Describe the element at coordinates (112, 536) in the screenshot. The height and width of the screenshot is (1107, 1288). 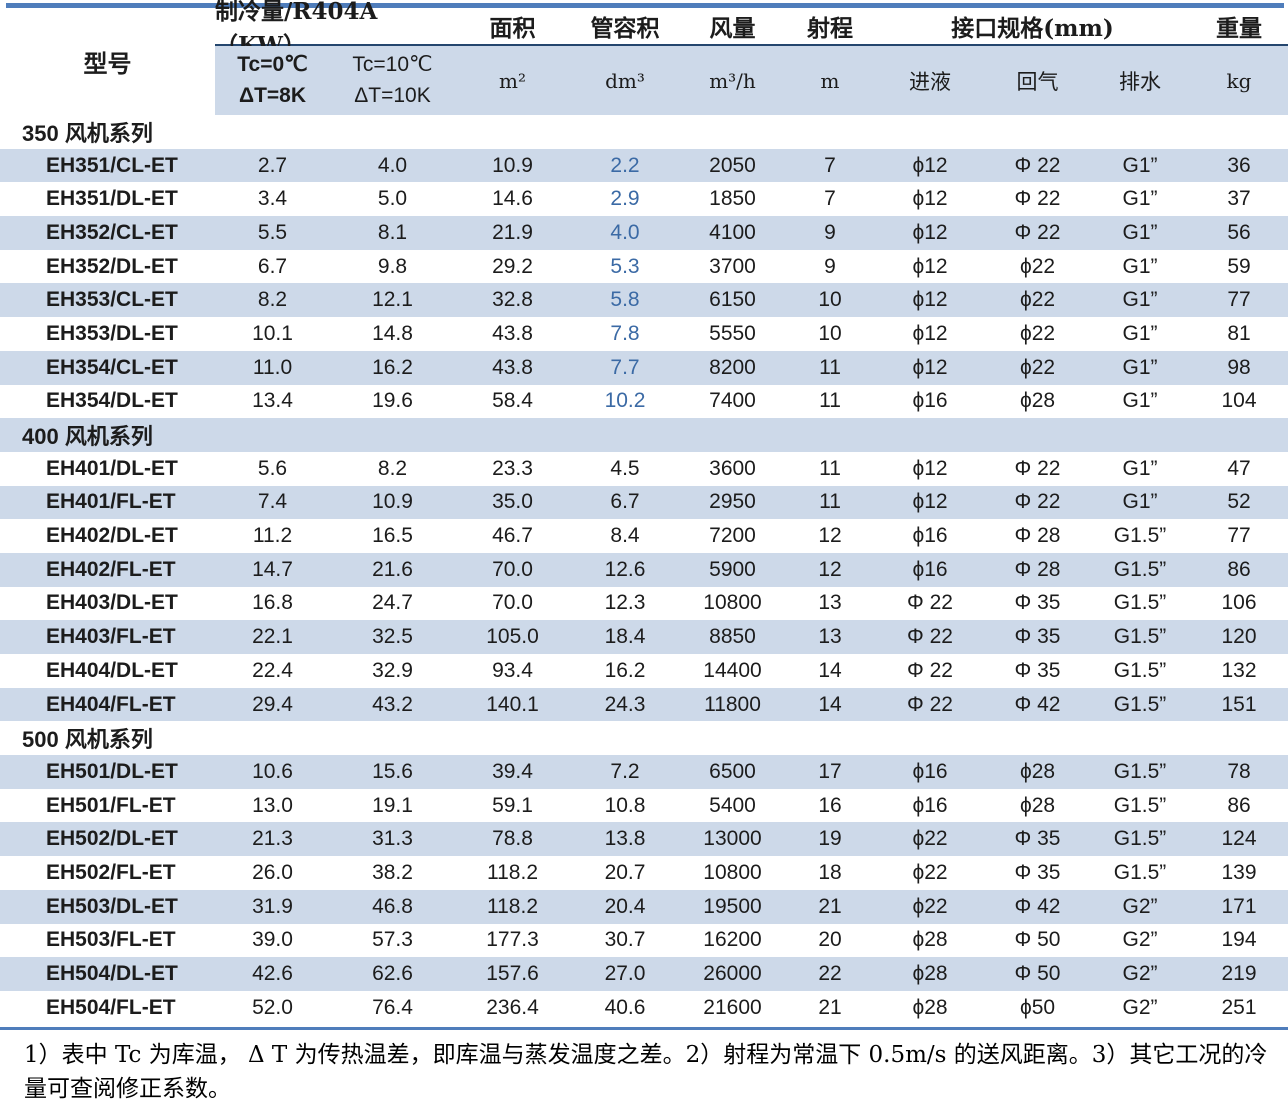
I see `cell-model: EH402/DL-ET` at that location.